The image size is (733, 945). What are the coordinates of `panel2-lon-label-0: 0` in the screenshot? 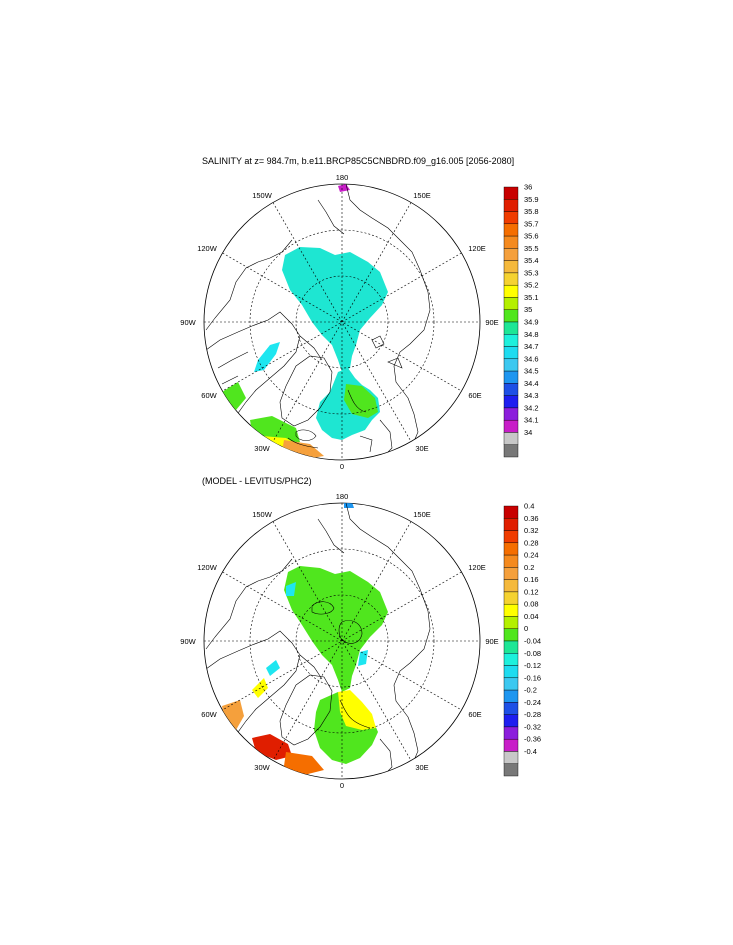 It's located at (342, 785).